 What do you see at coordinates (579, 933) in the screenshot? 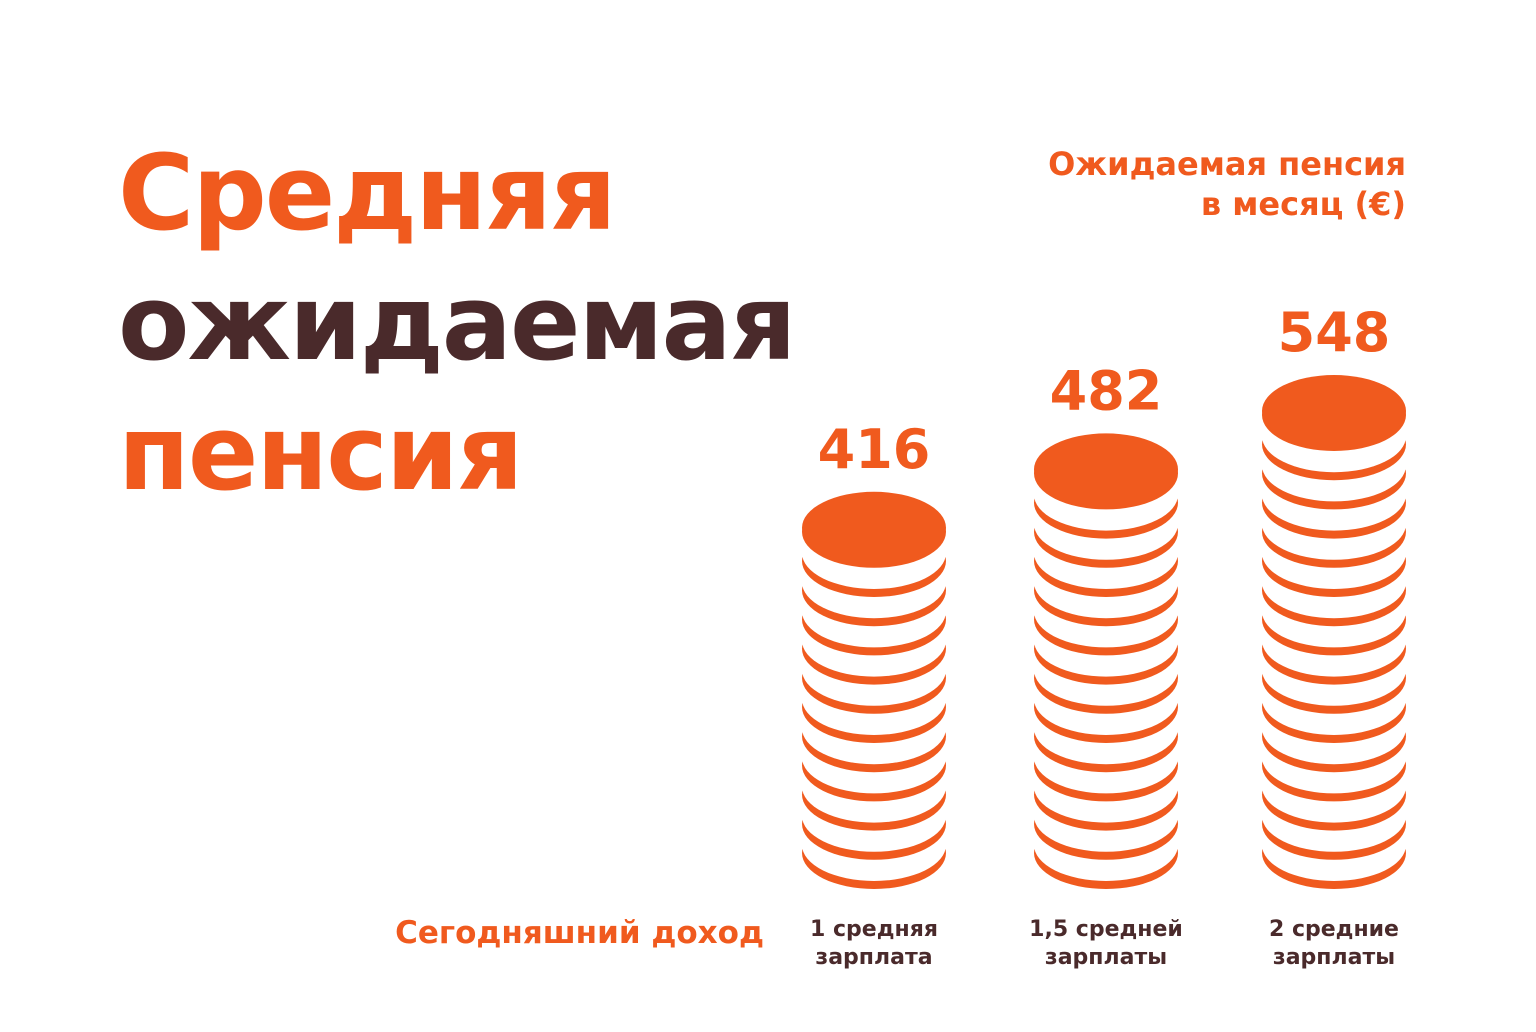
I see `x-axis-label: Сегодняшний доход` at bounding box center [579, 933].